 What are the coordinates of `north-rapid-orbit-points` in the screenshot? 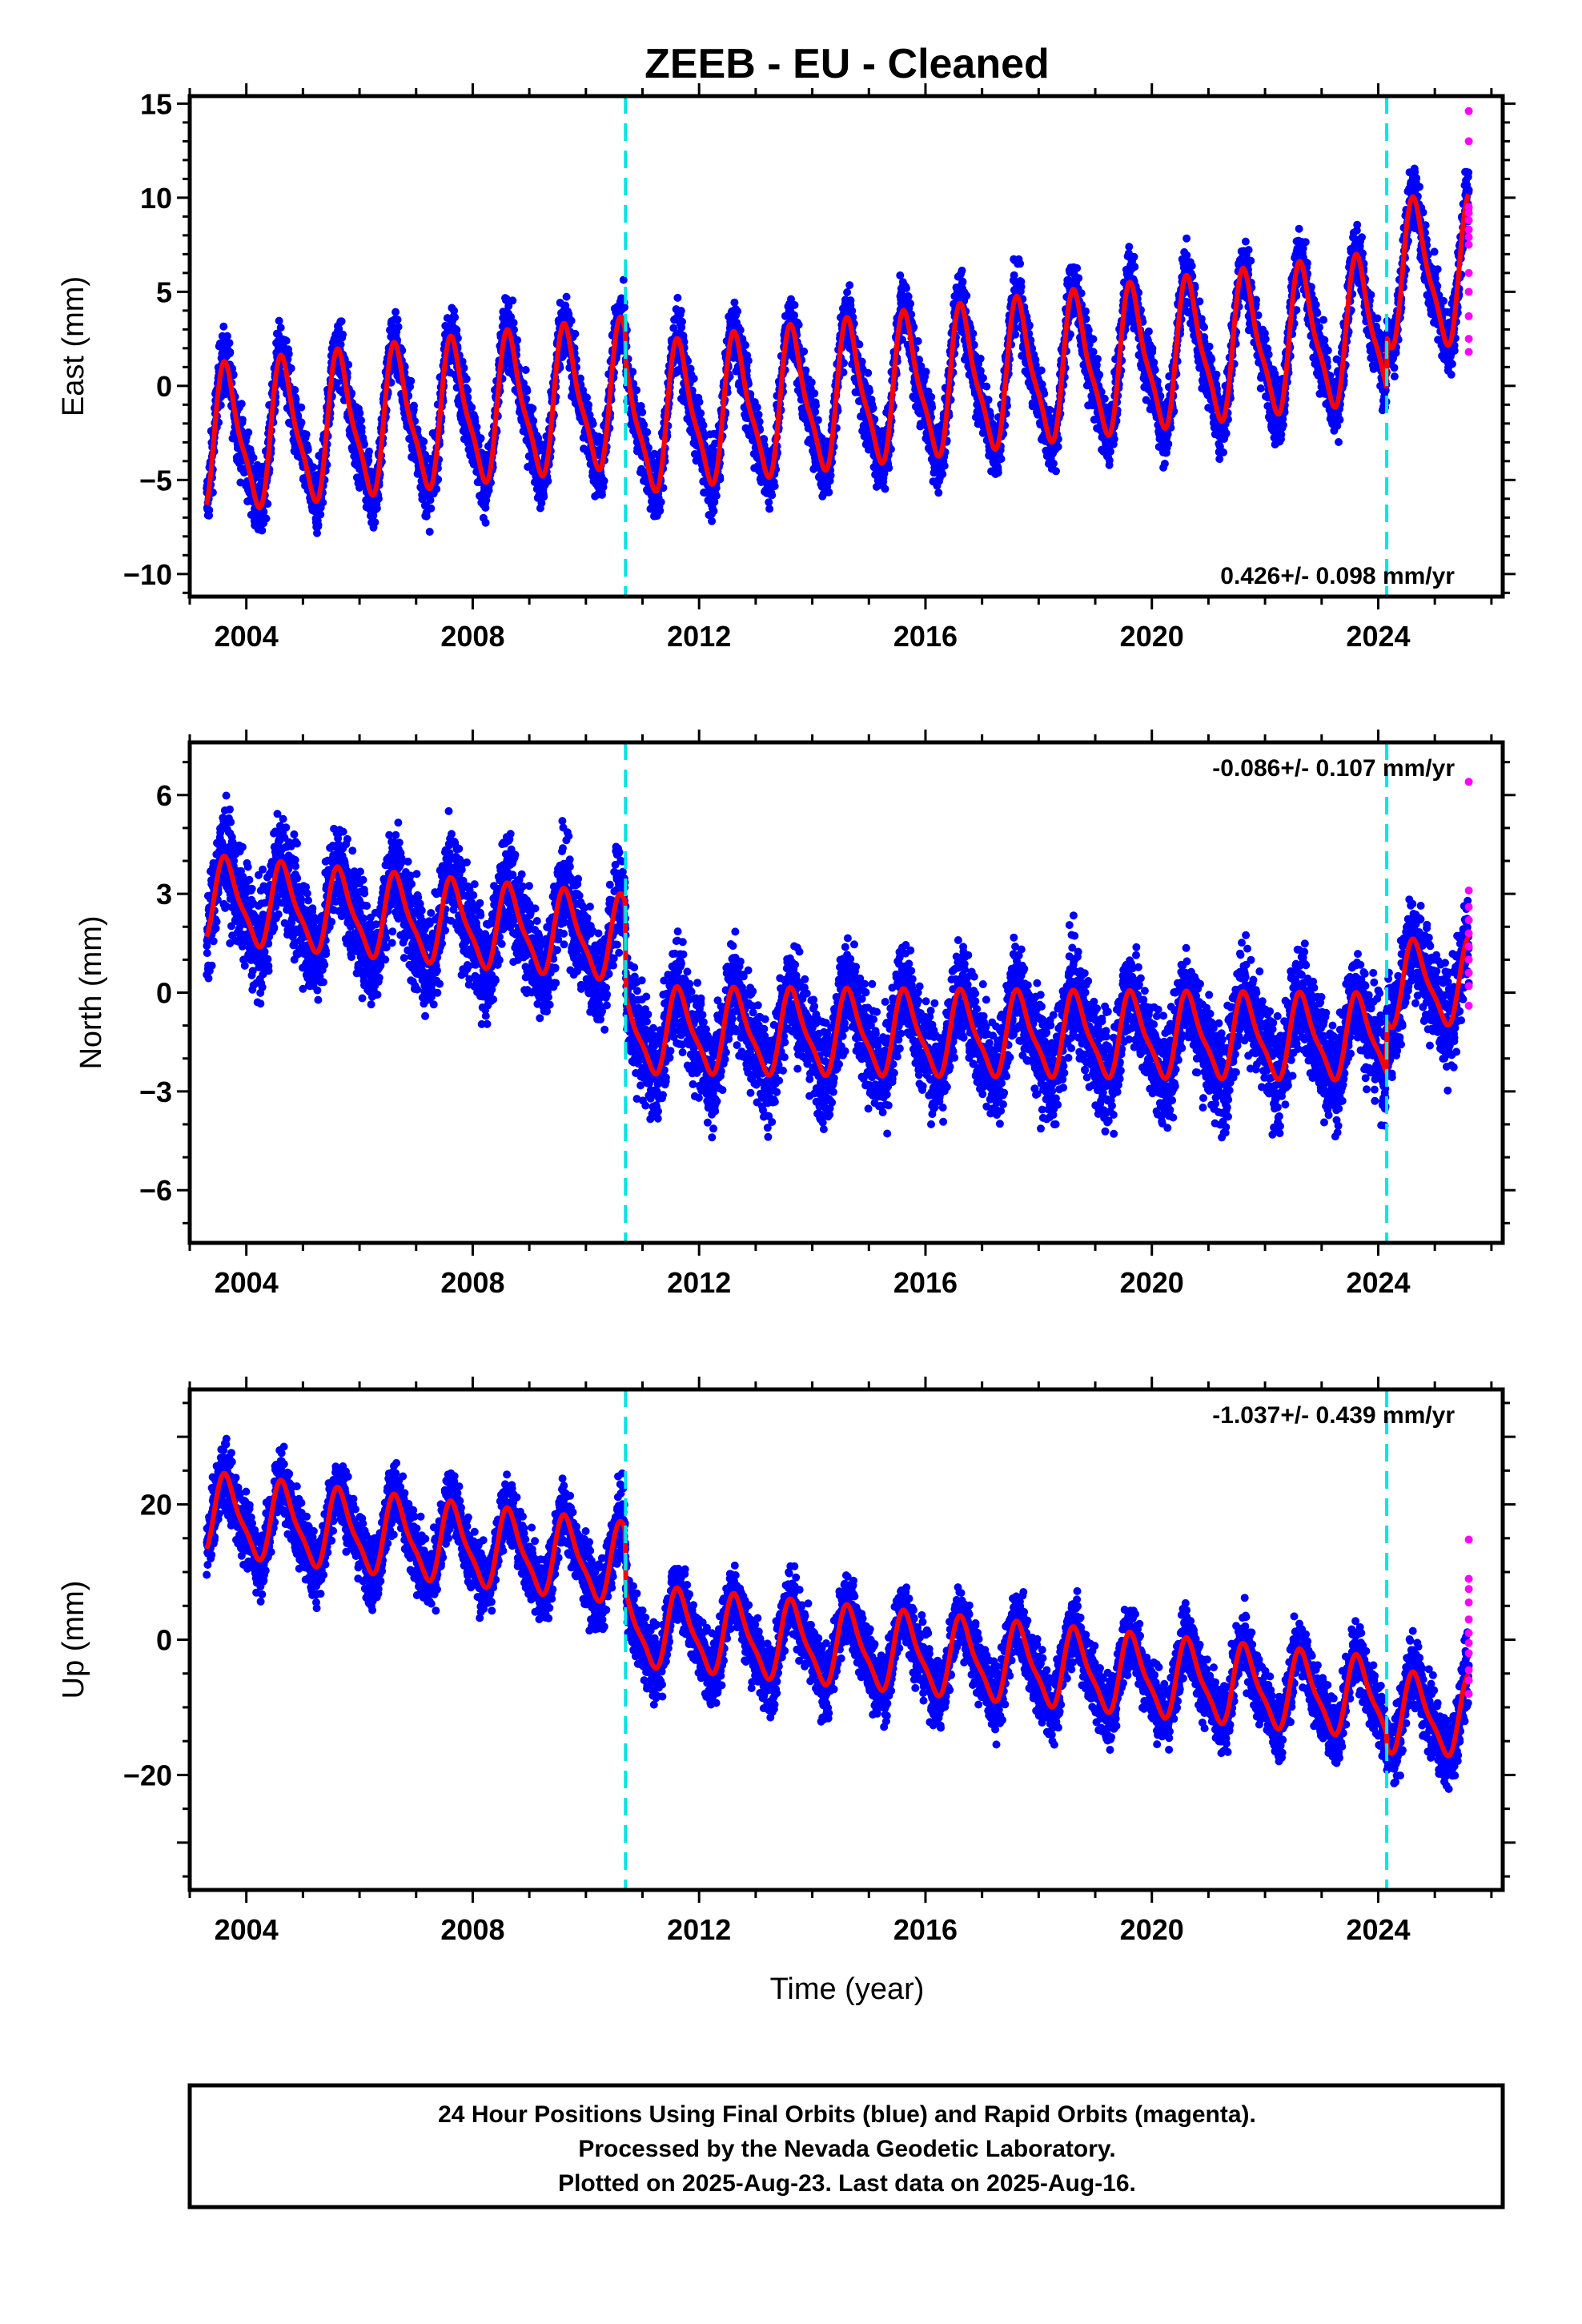 It's located at (1468, 894).